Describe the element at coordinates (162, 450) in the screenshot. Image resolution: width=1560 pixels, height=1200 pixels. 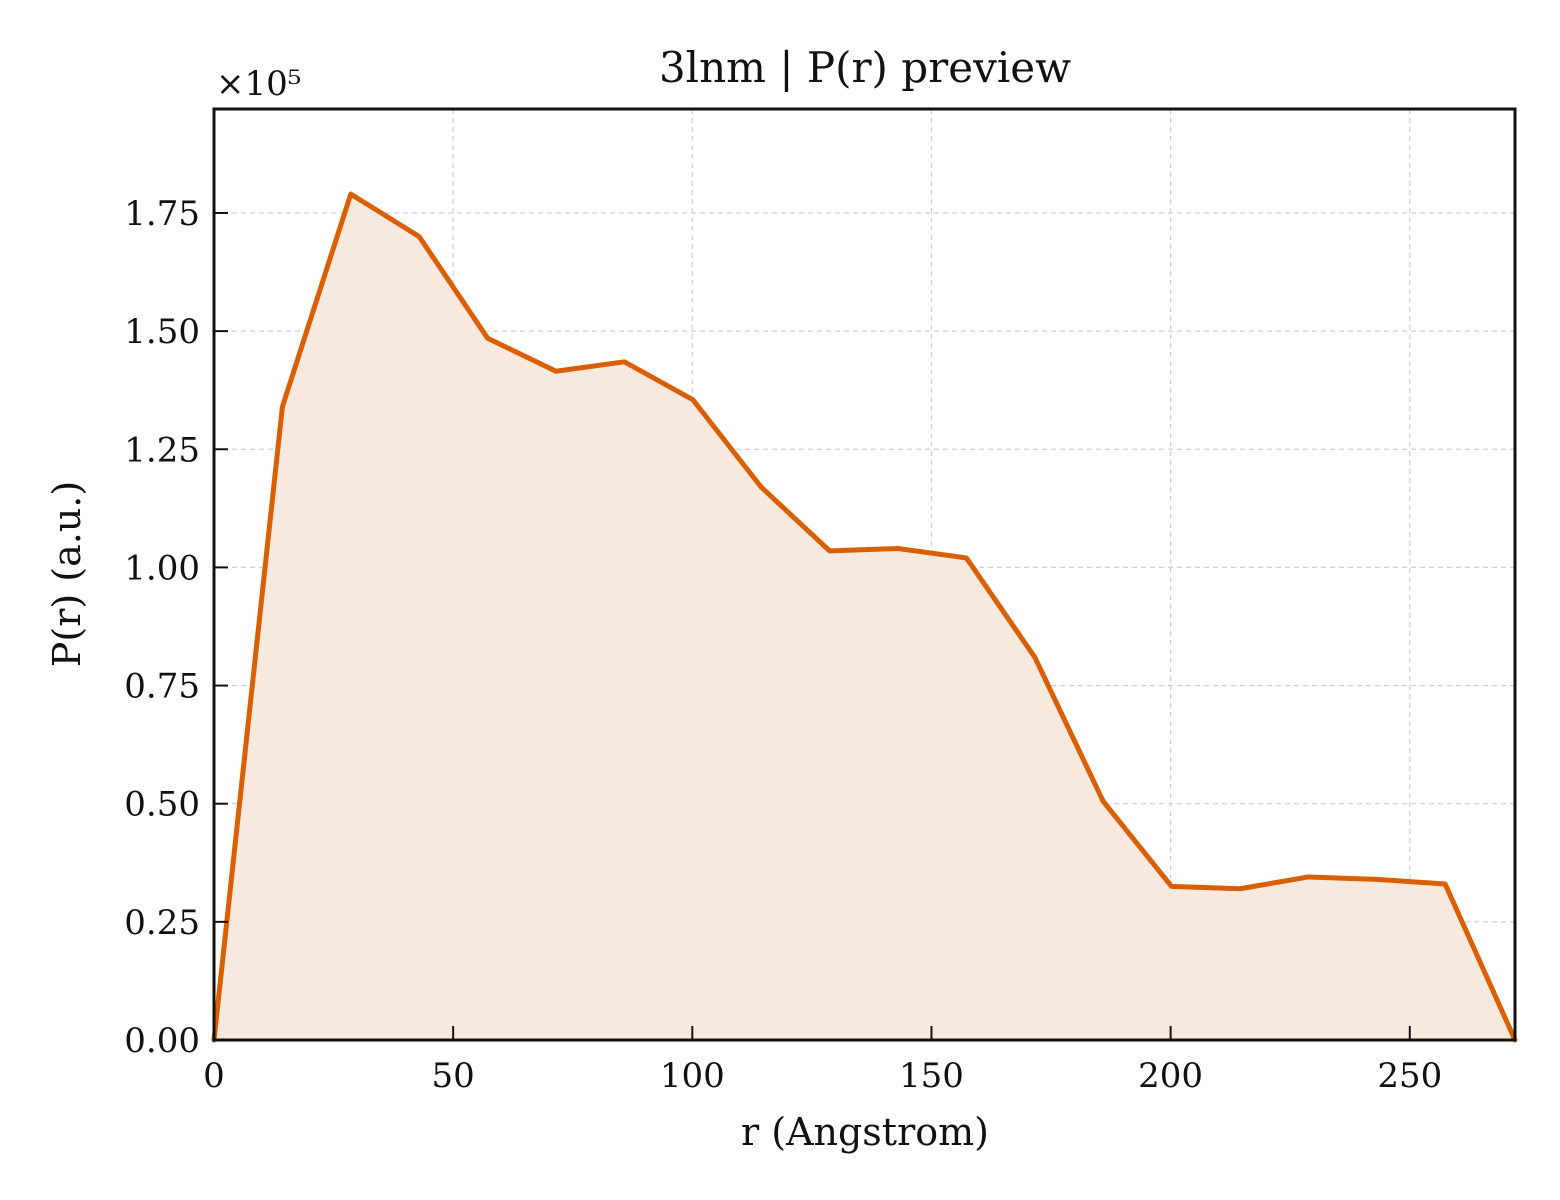
I see `y-tick-label: 1.25` at that location.